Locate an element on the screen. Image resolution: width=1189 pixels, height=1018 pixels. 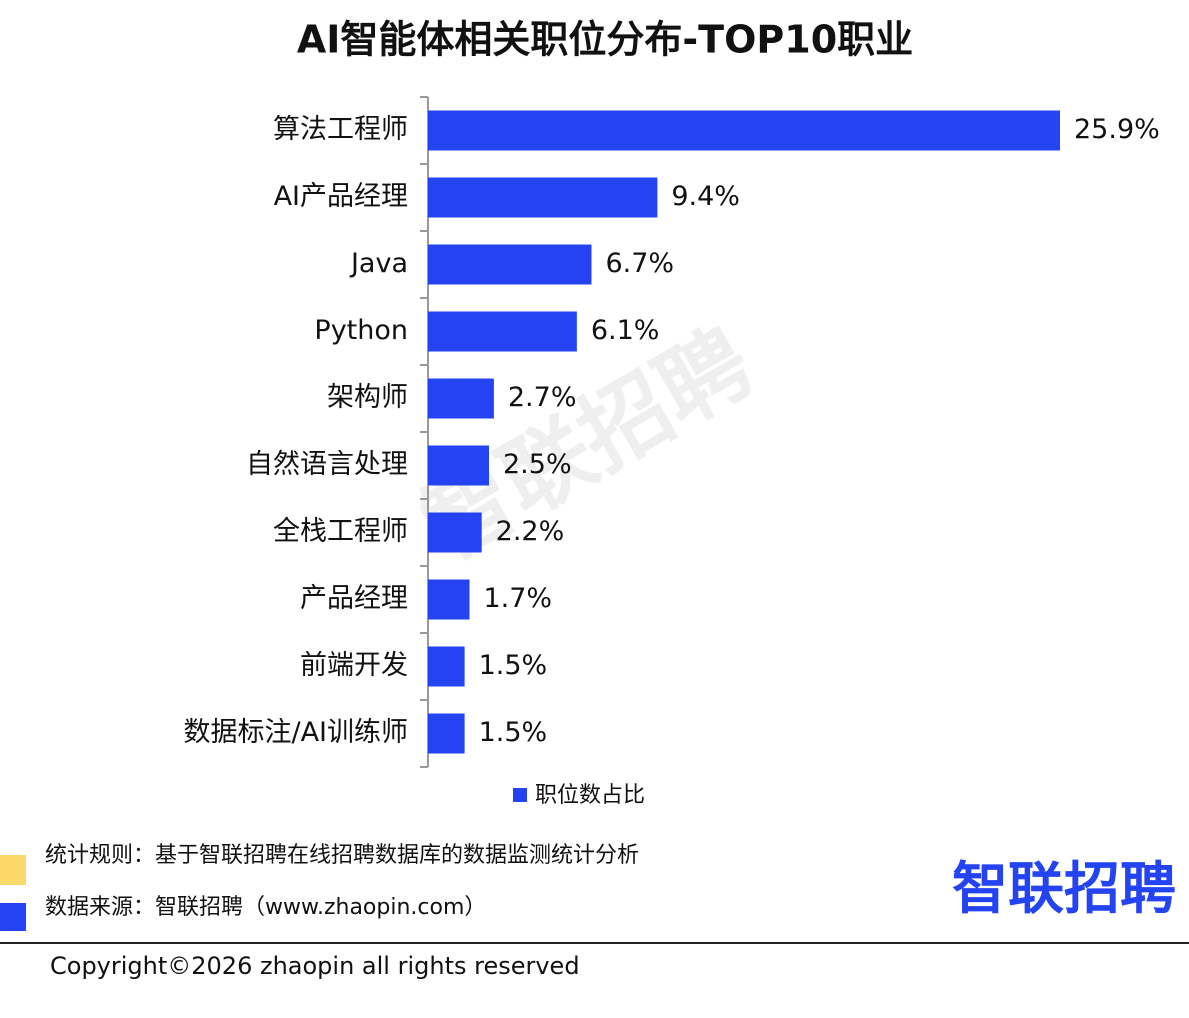
data-label: 6.7% is located at coordinates (639, 263).